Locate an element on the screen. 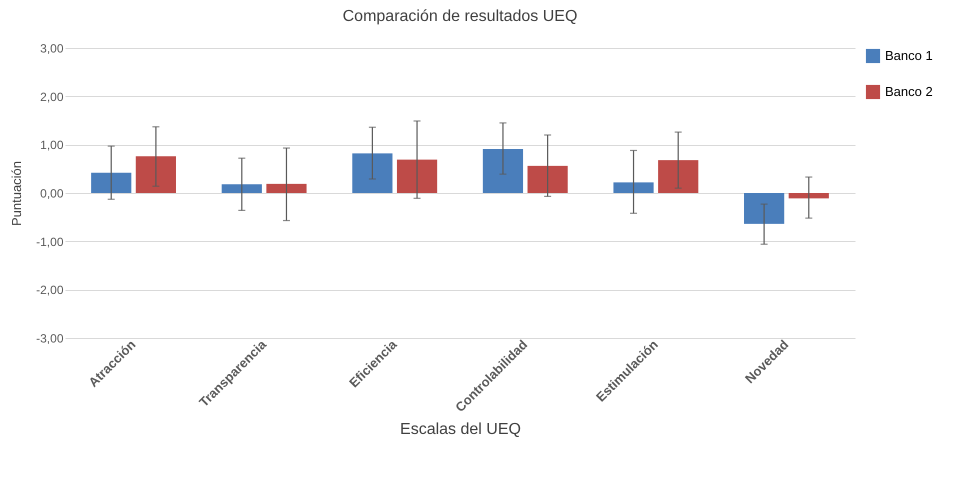  y-tick-label: 0,00 is located at coordinates (52, 193).